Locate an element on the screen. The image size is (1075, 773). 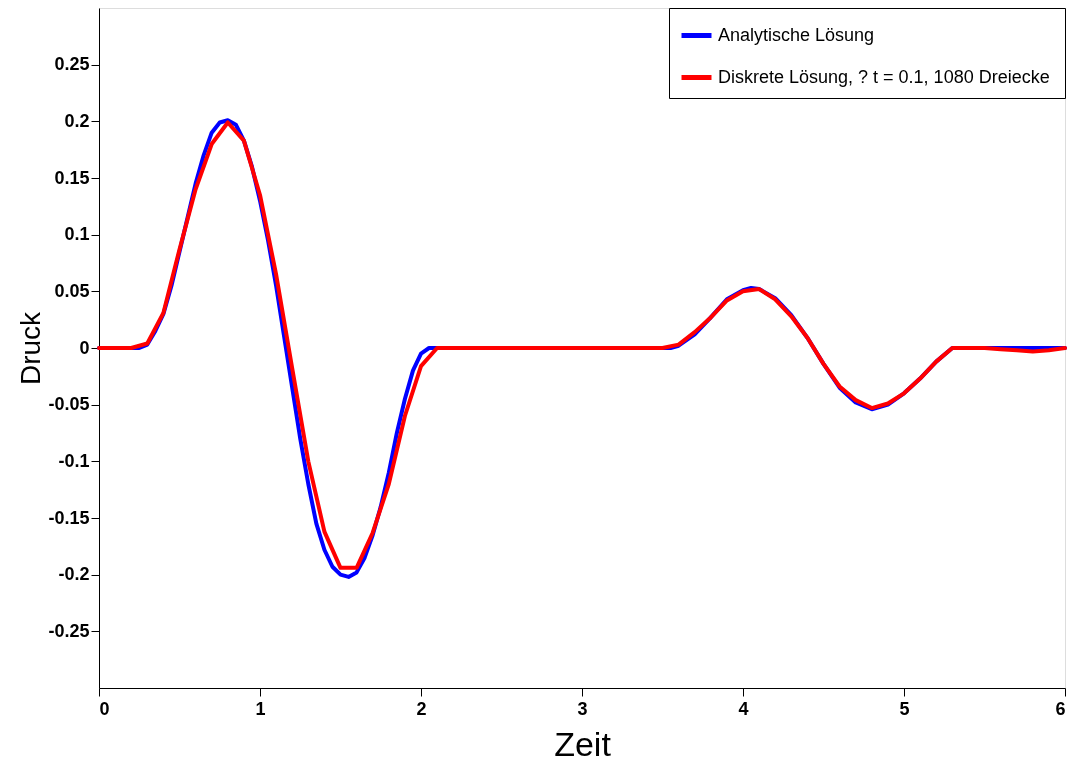
y-tick-label: -0.05 is located at coordinates (69, 404).